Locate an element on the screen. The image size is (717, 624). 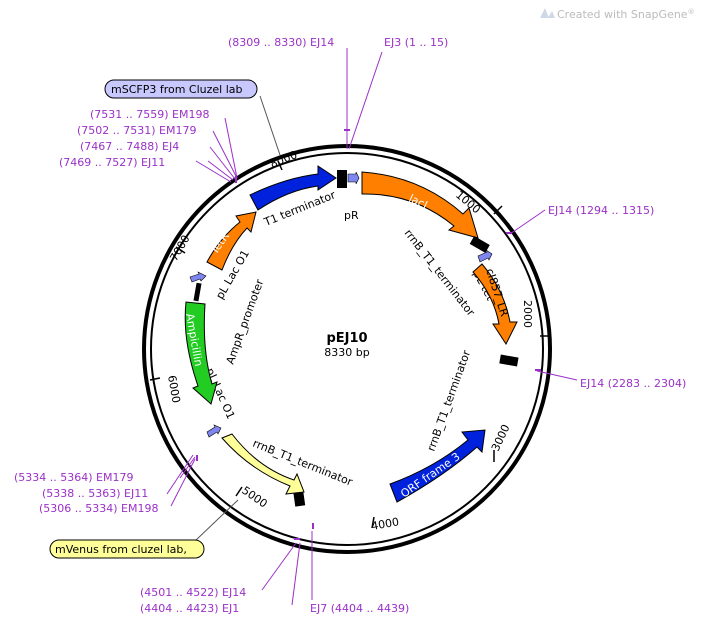
feature-ampR-promoter-box is located at coordinates (197, 292).